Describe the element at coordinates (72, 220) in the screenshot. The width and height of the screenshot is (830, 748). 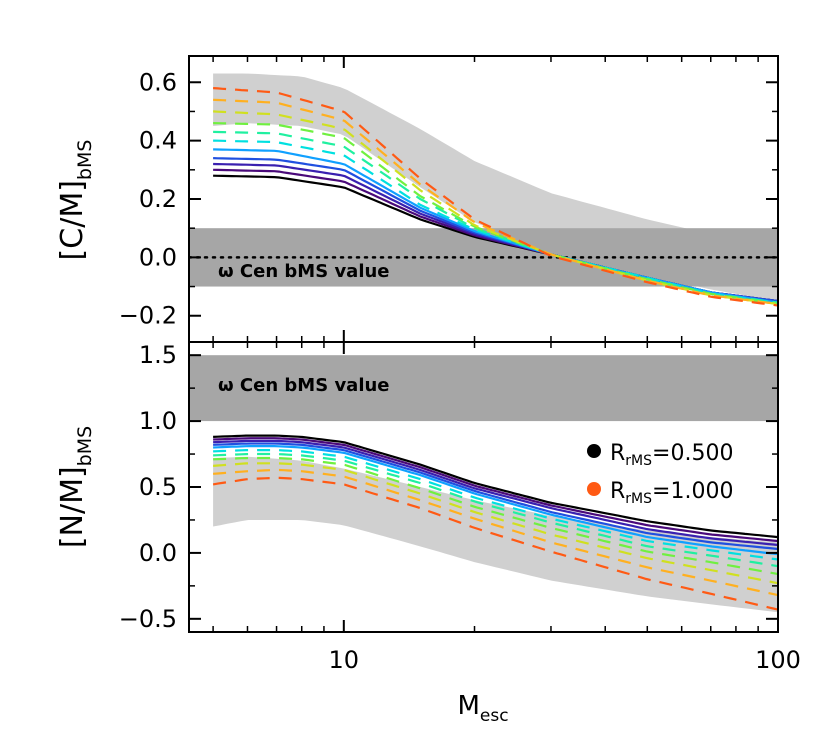
I see `carbon-y-axis-title-main: [C/M]` at that location.